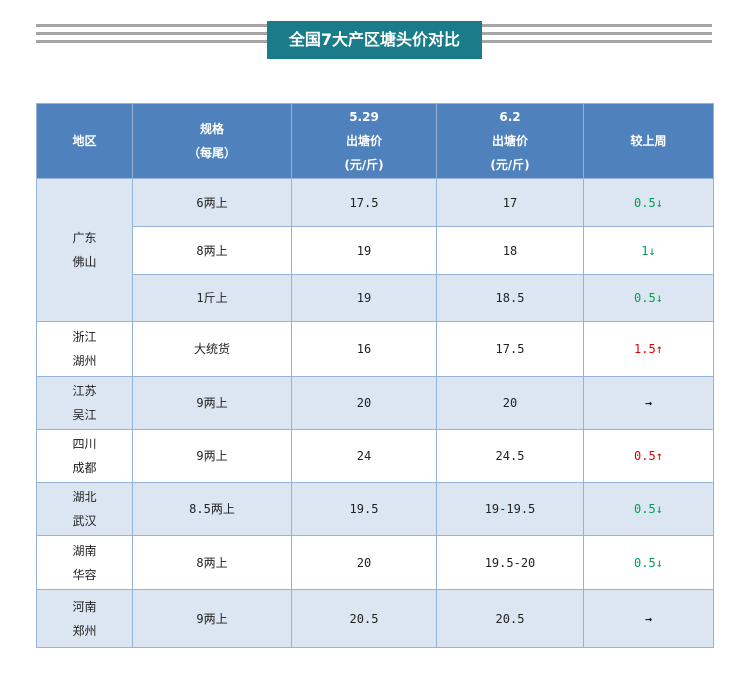 This screenshot has height=674, width=740. What do you see at coordinates (84, 562) in the screenshot?
I see `region-cell: 湖南 华容` at bounding box center [84, 562].